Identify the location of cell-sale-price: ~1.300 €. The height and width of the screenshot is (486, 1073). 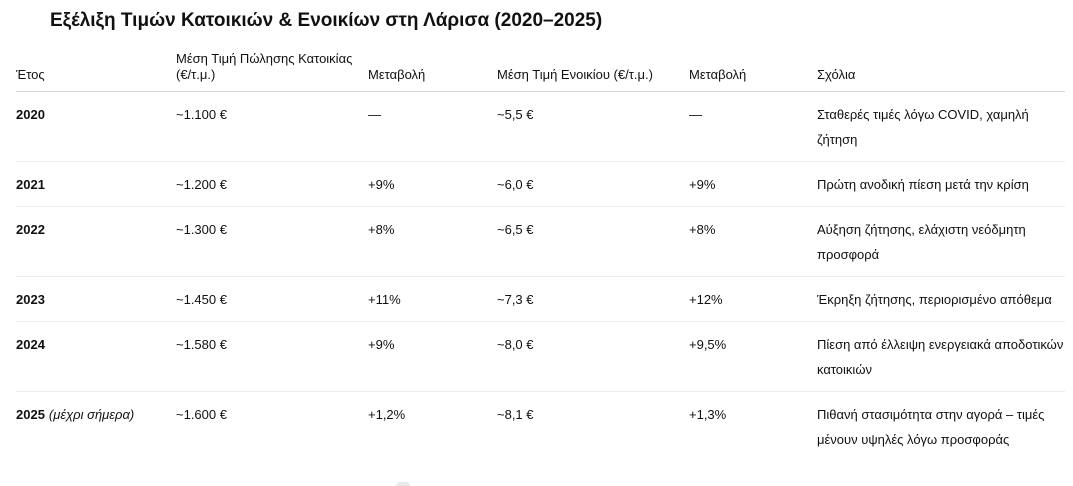
(272, 241).